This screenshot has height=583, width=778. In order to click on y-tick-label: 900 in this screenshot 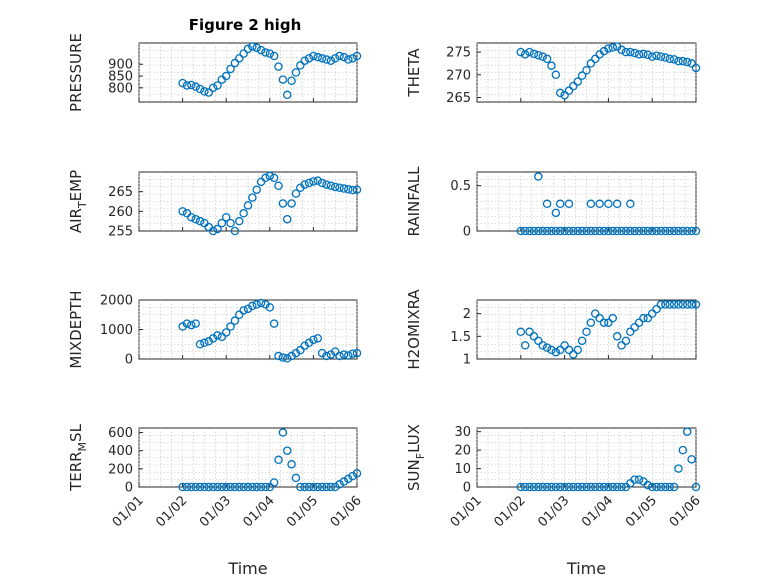, I will do `click(120, 65)`.